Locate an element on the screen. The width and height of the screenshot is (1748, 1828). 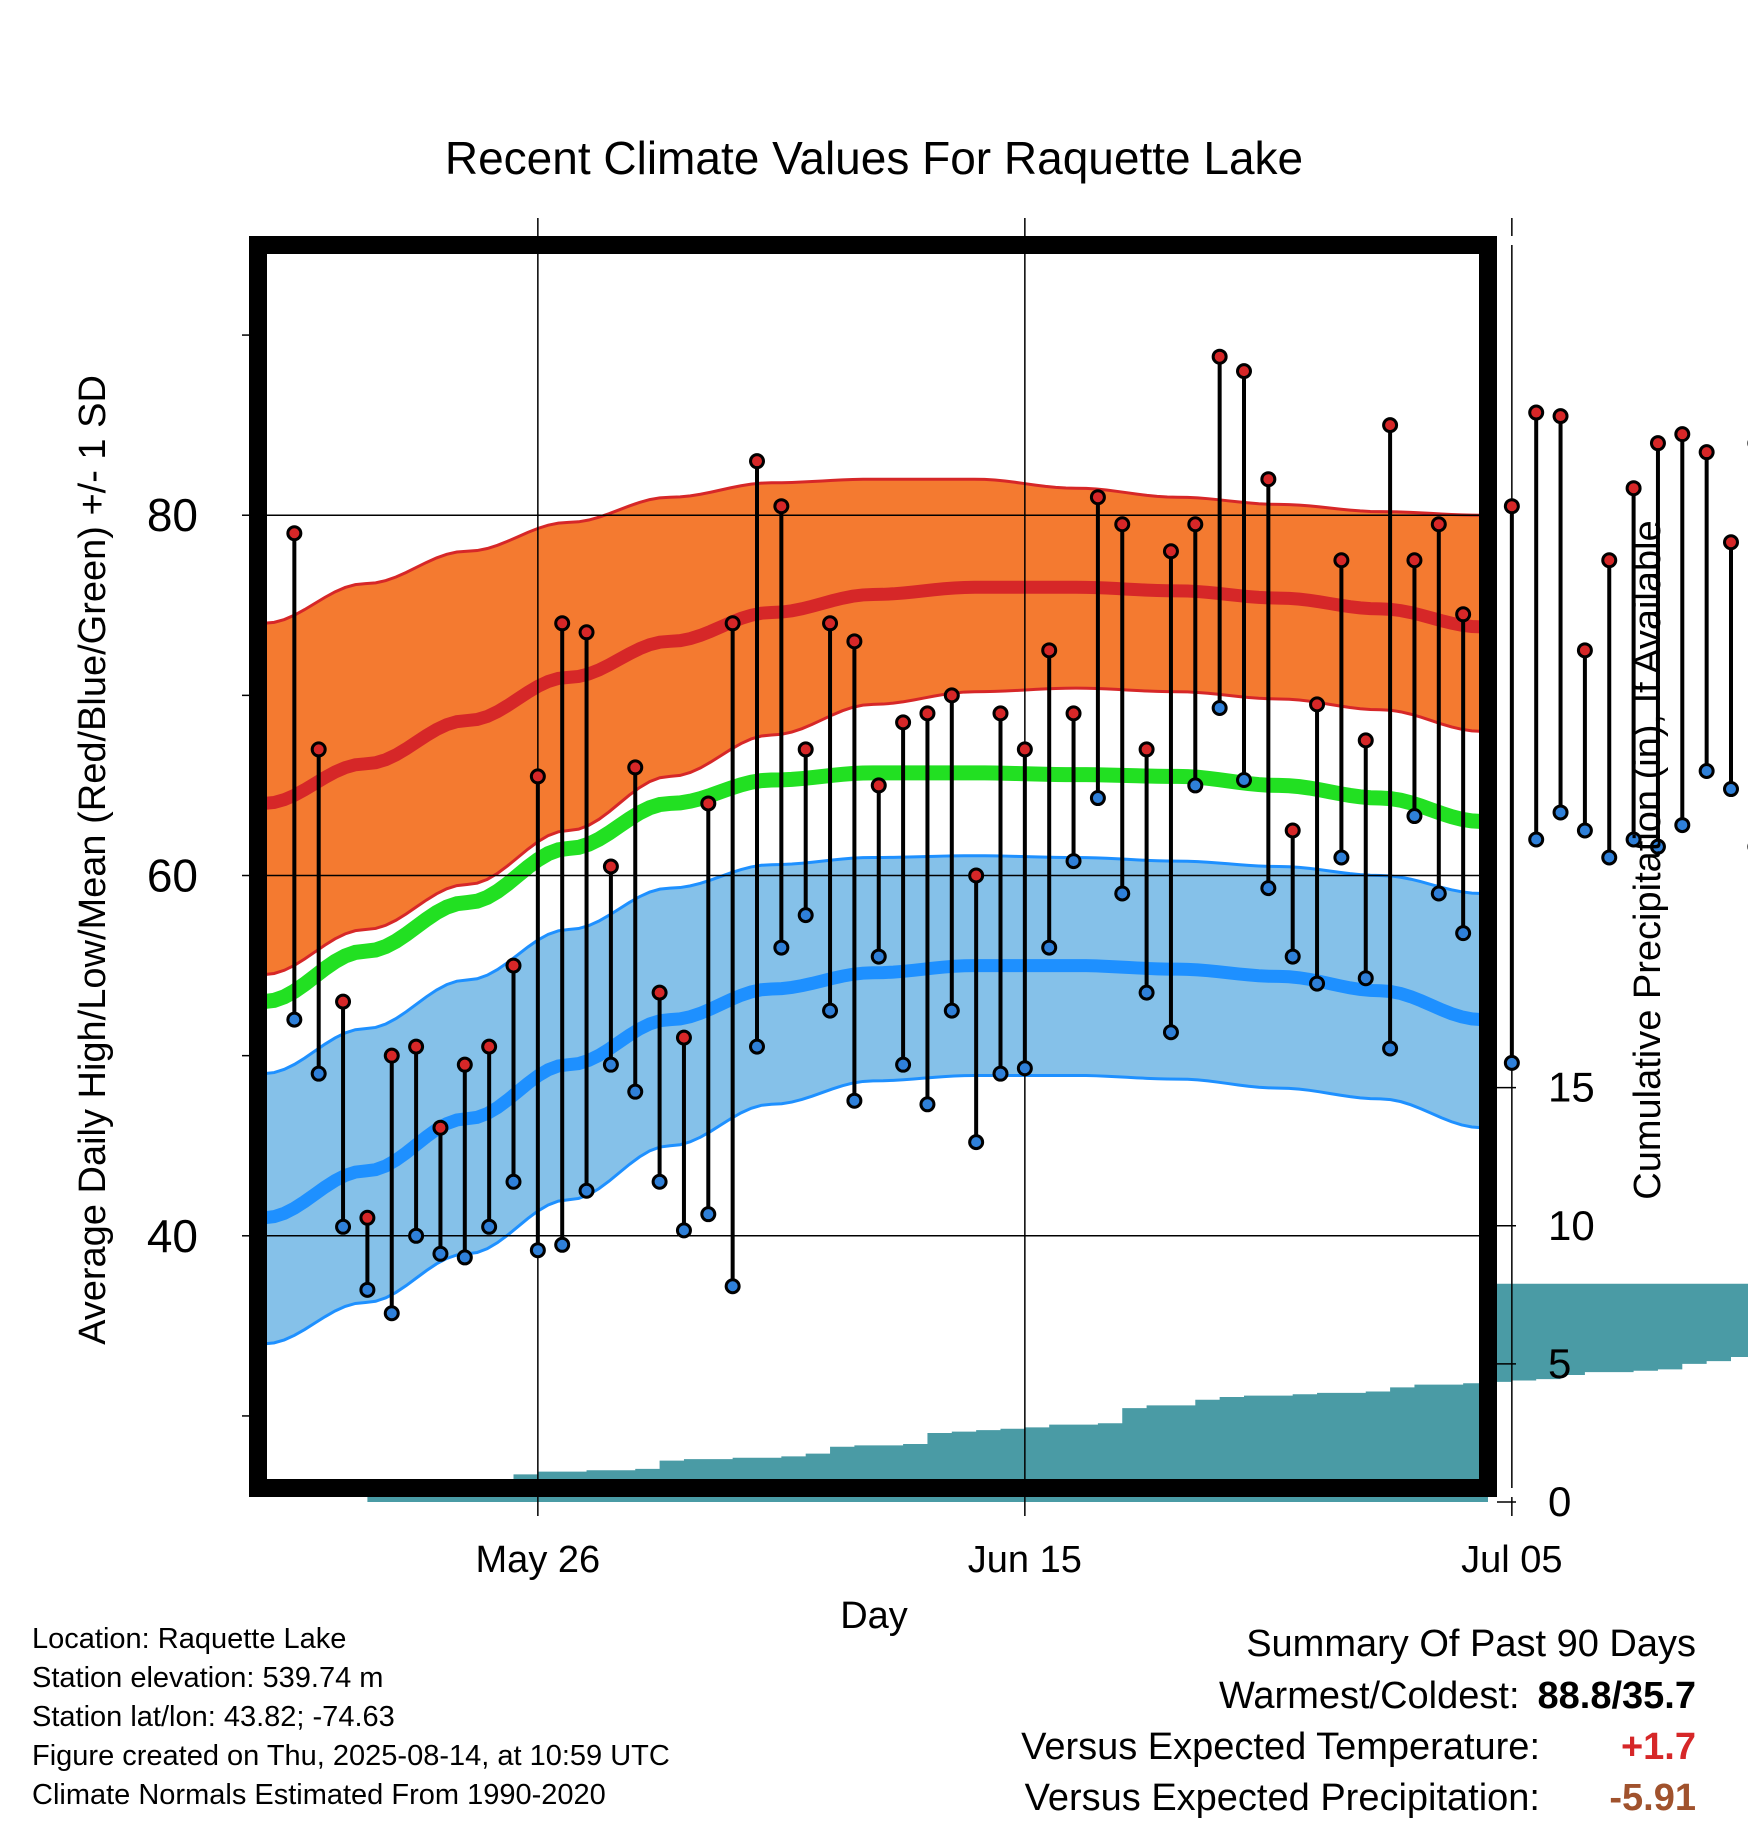
summary-precipitation: Versus Expected Precipitation: -5.91 is located at coordinates (1360, 1798).